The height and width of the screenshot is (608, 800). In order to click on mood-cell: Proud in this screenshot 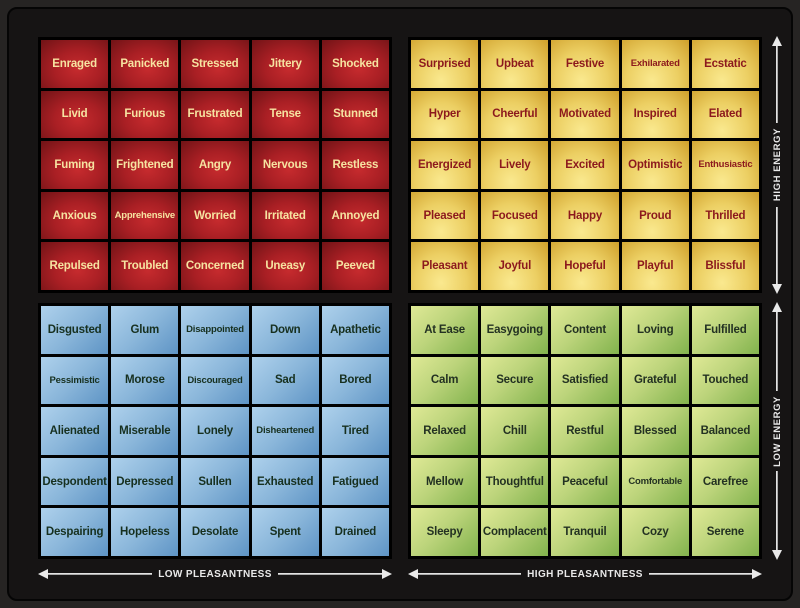, I will do `click(655, 215)`.